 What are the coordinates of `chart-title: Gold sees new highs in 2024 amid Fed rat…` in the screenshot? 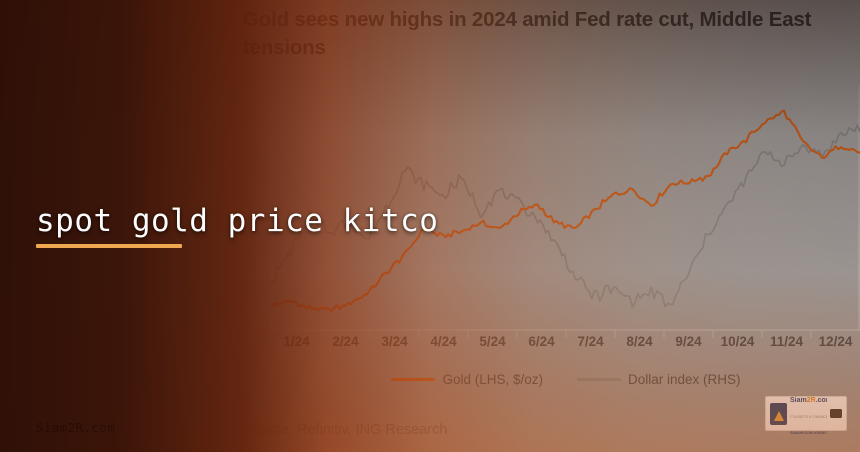 It's located at (527, 34).